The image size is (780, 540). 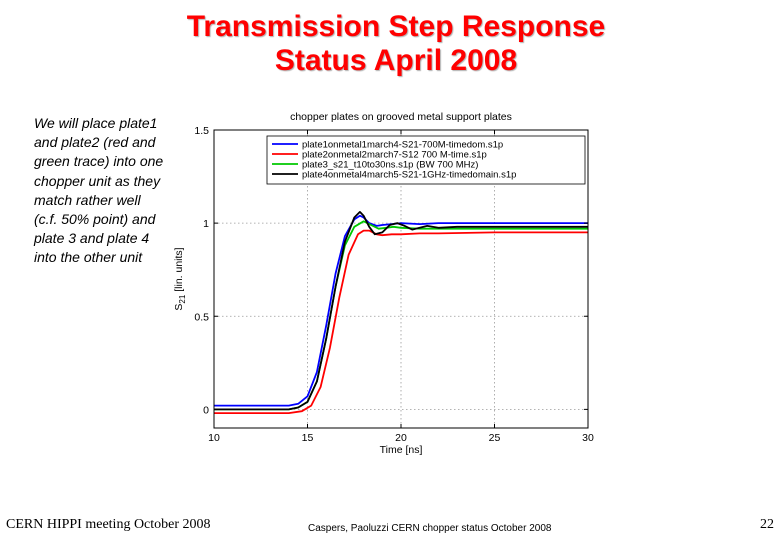 I want to click on slide-title-line-2: Status April 2008, so click(x=396, y=60).